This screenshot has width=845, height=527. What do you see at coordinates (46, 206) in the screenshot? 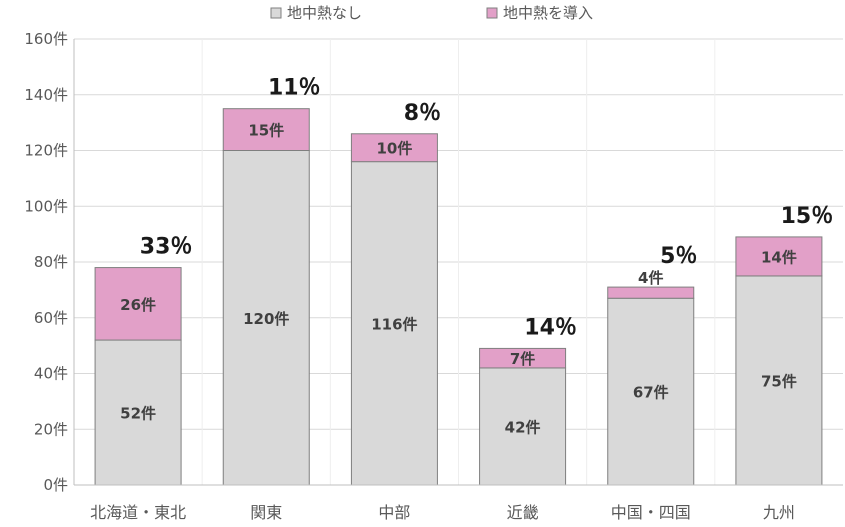
I see `y-tick-label: 100件` at bounding box center [46, 206].